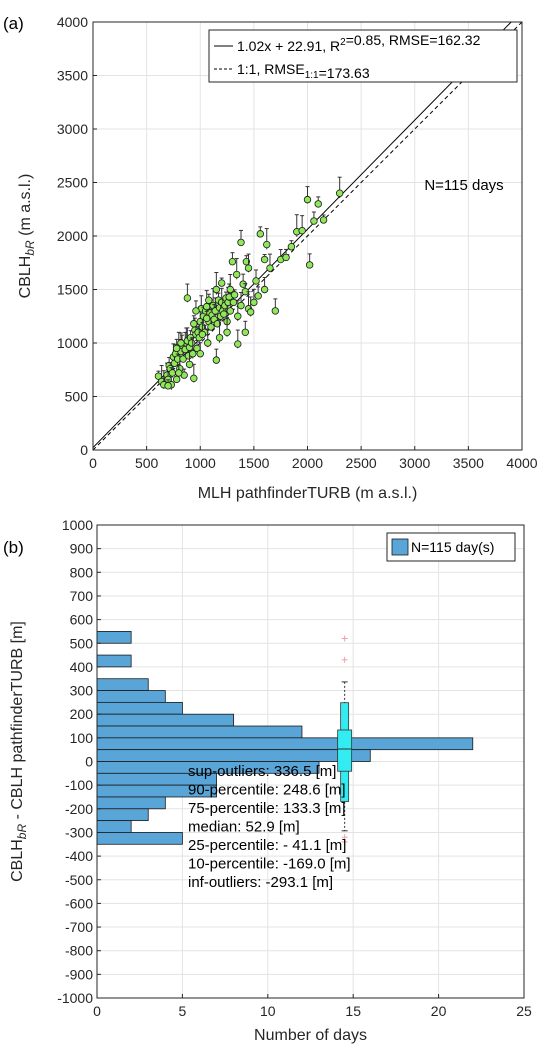  I want to click on histogram-x-tick-labels: 0 5 10 15 20 25, so click(312, 1006).